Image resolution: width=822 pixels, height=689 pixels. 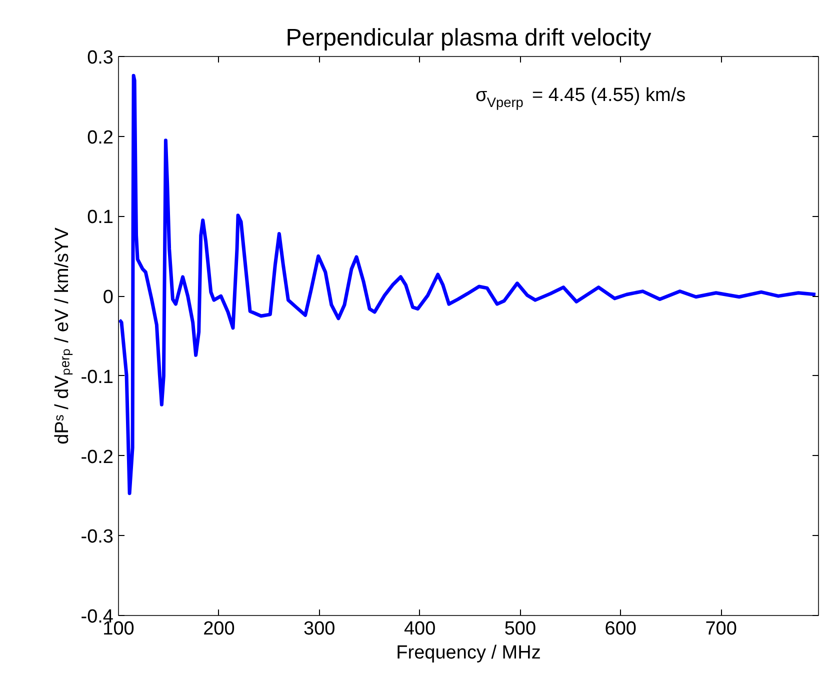 What do you see at coordinates (62, 335) in the screenshot?
I see `y-axis-title: dPˢ / dVₚₑᵣₚ / eV / km/sYV` at bounding box center [62, 335].